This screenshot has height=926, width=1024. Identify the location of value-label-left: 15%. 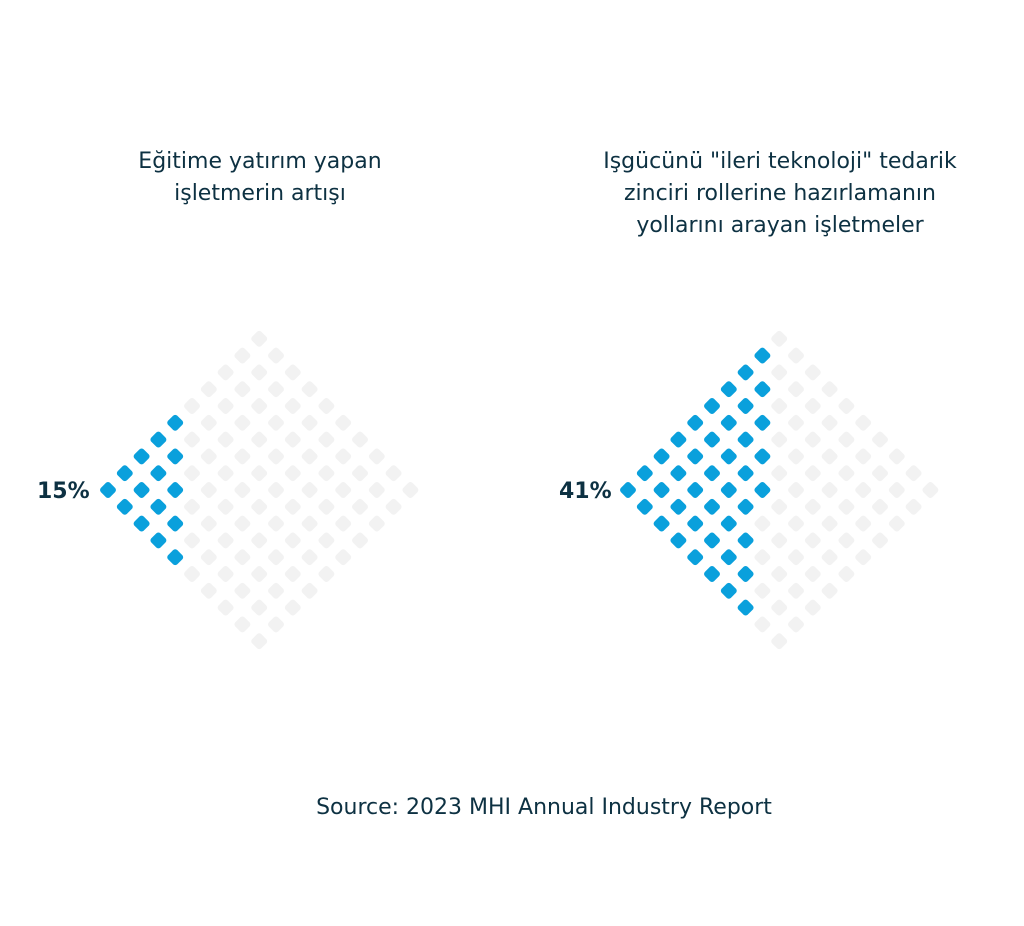
(63, 491).